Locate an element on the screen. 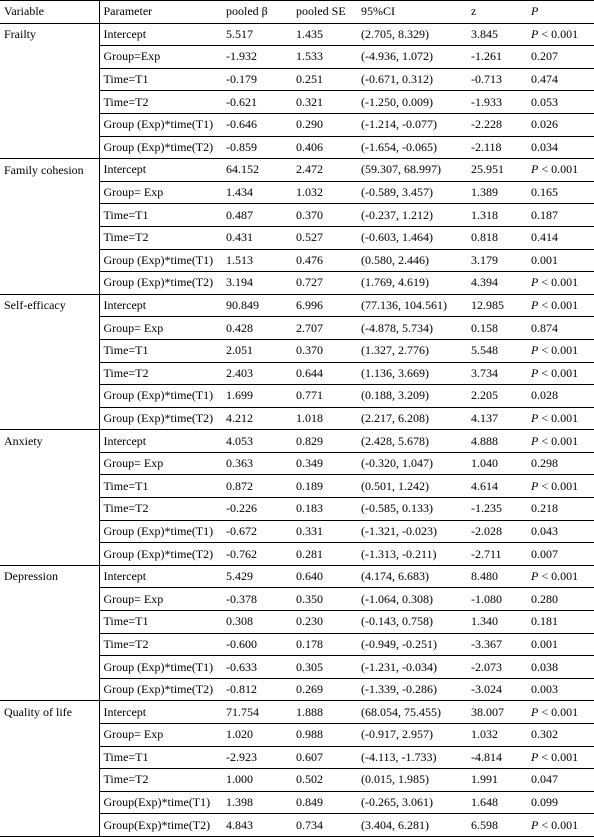 This screenshot has height=837, width=594. pooled-beta-cell: -0.179 is located at coordinates (257, 79).